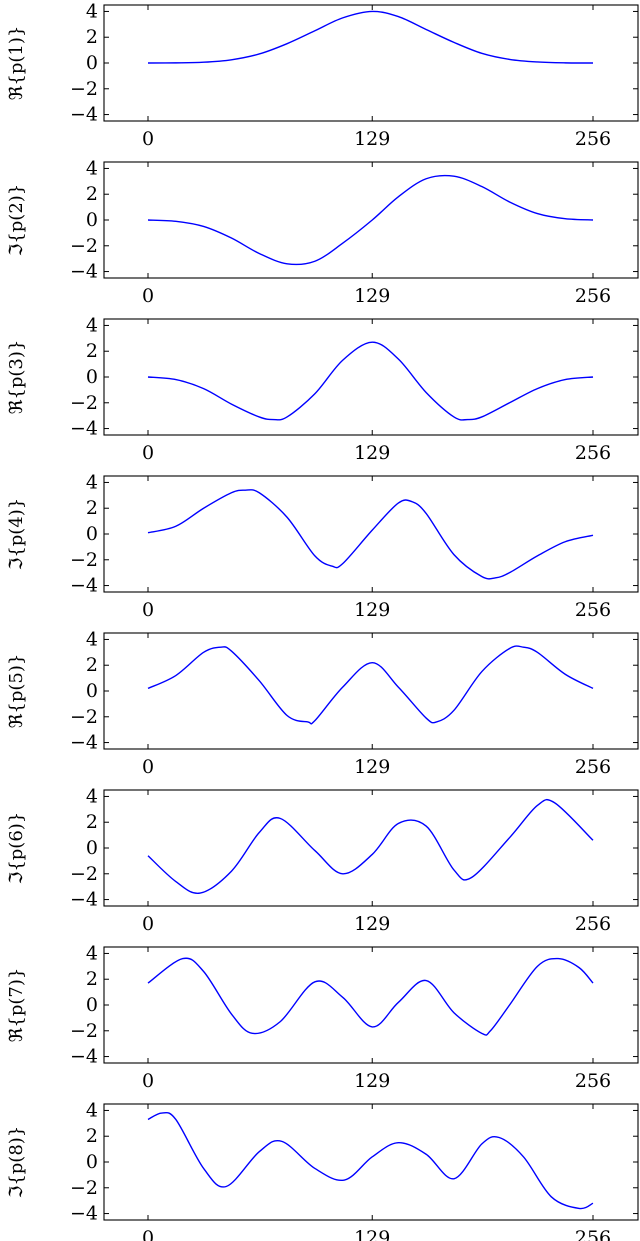 The height and width of the screenshot is (1241, 640). What do you see at coordinates (16, 1005) in the screenshot?
I see `y-axis-label: ℜ{p(7)}` at bounding box center [16, 1005].